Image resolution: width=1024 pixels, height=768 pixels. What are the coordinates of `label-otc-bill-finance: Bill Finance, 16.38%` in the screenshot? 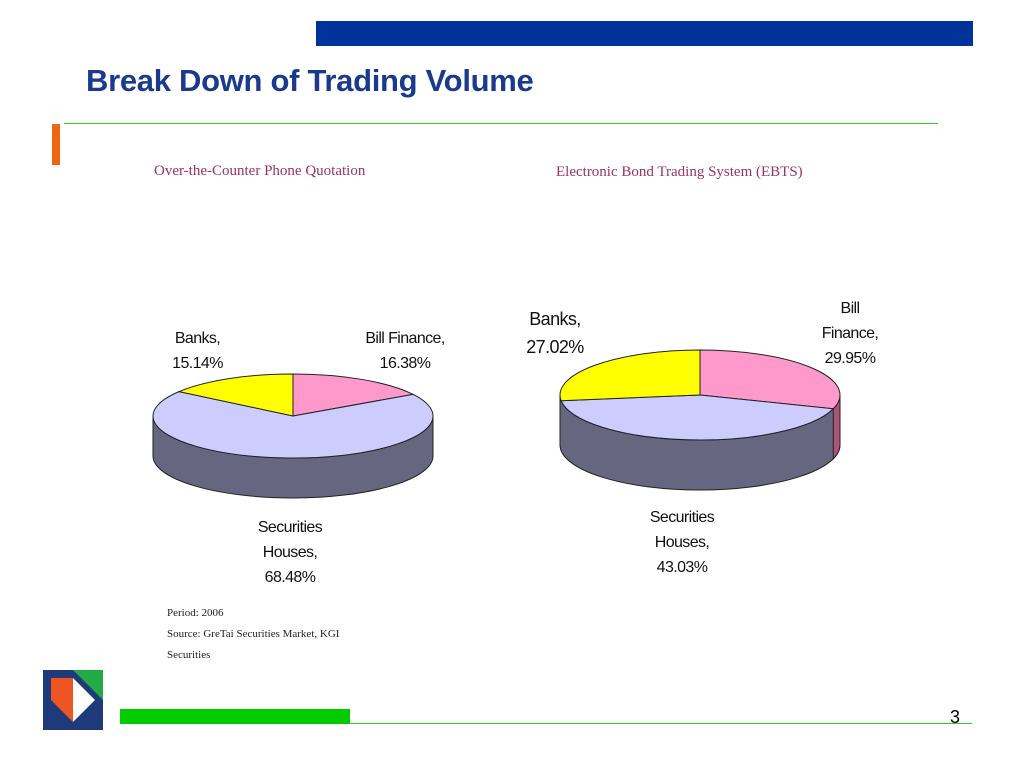 It's located at (405, 351).